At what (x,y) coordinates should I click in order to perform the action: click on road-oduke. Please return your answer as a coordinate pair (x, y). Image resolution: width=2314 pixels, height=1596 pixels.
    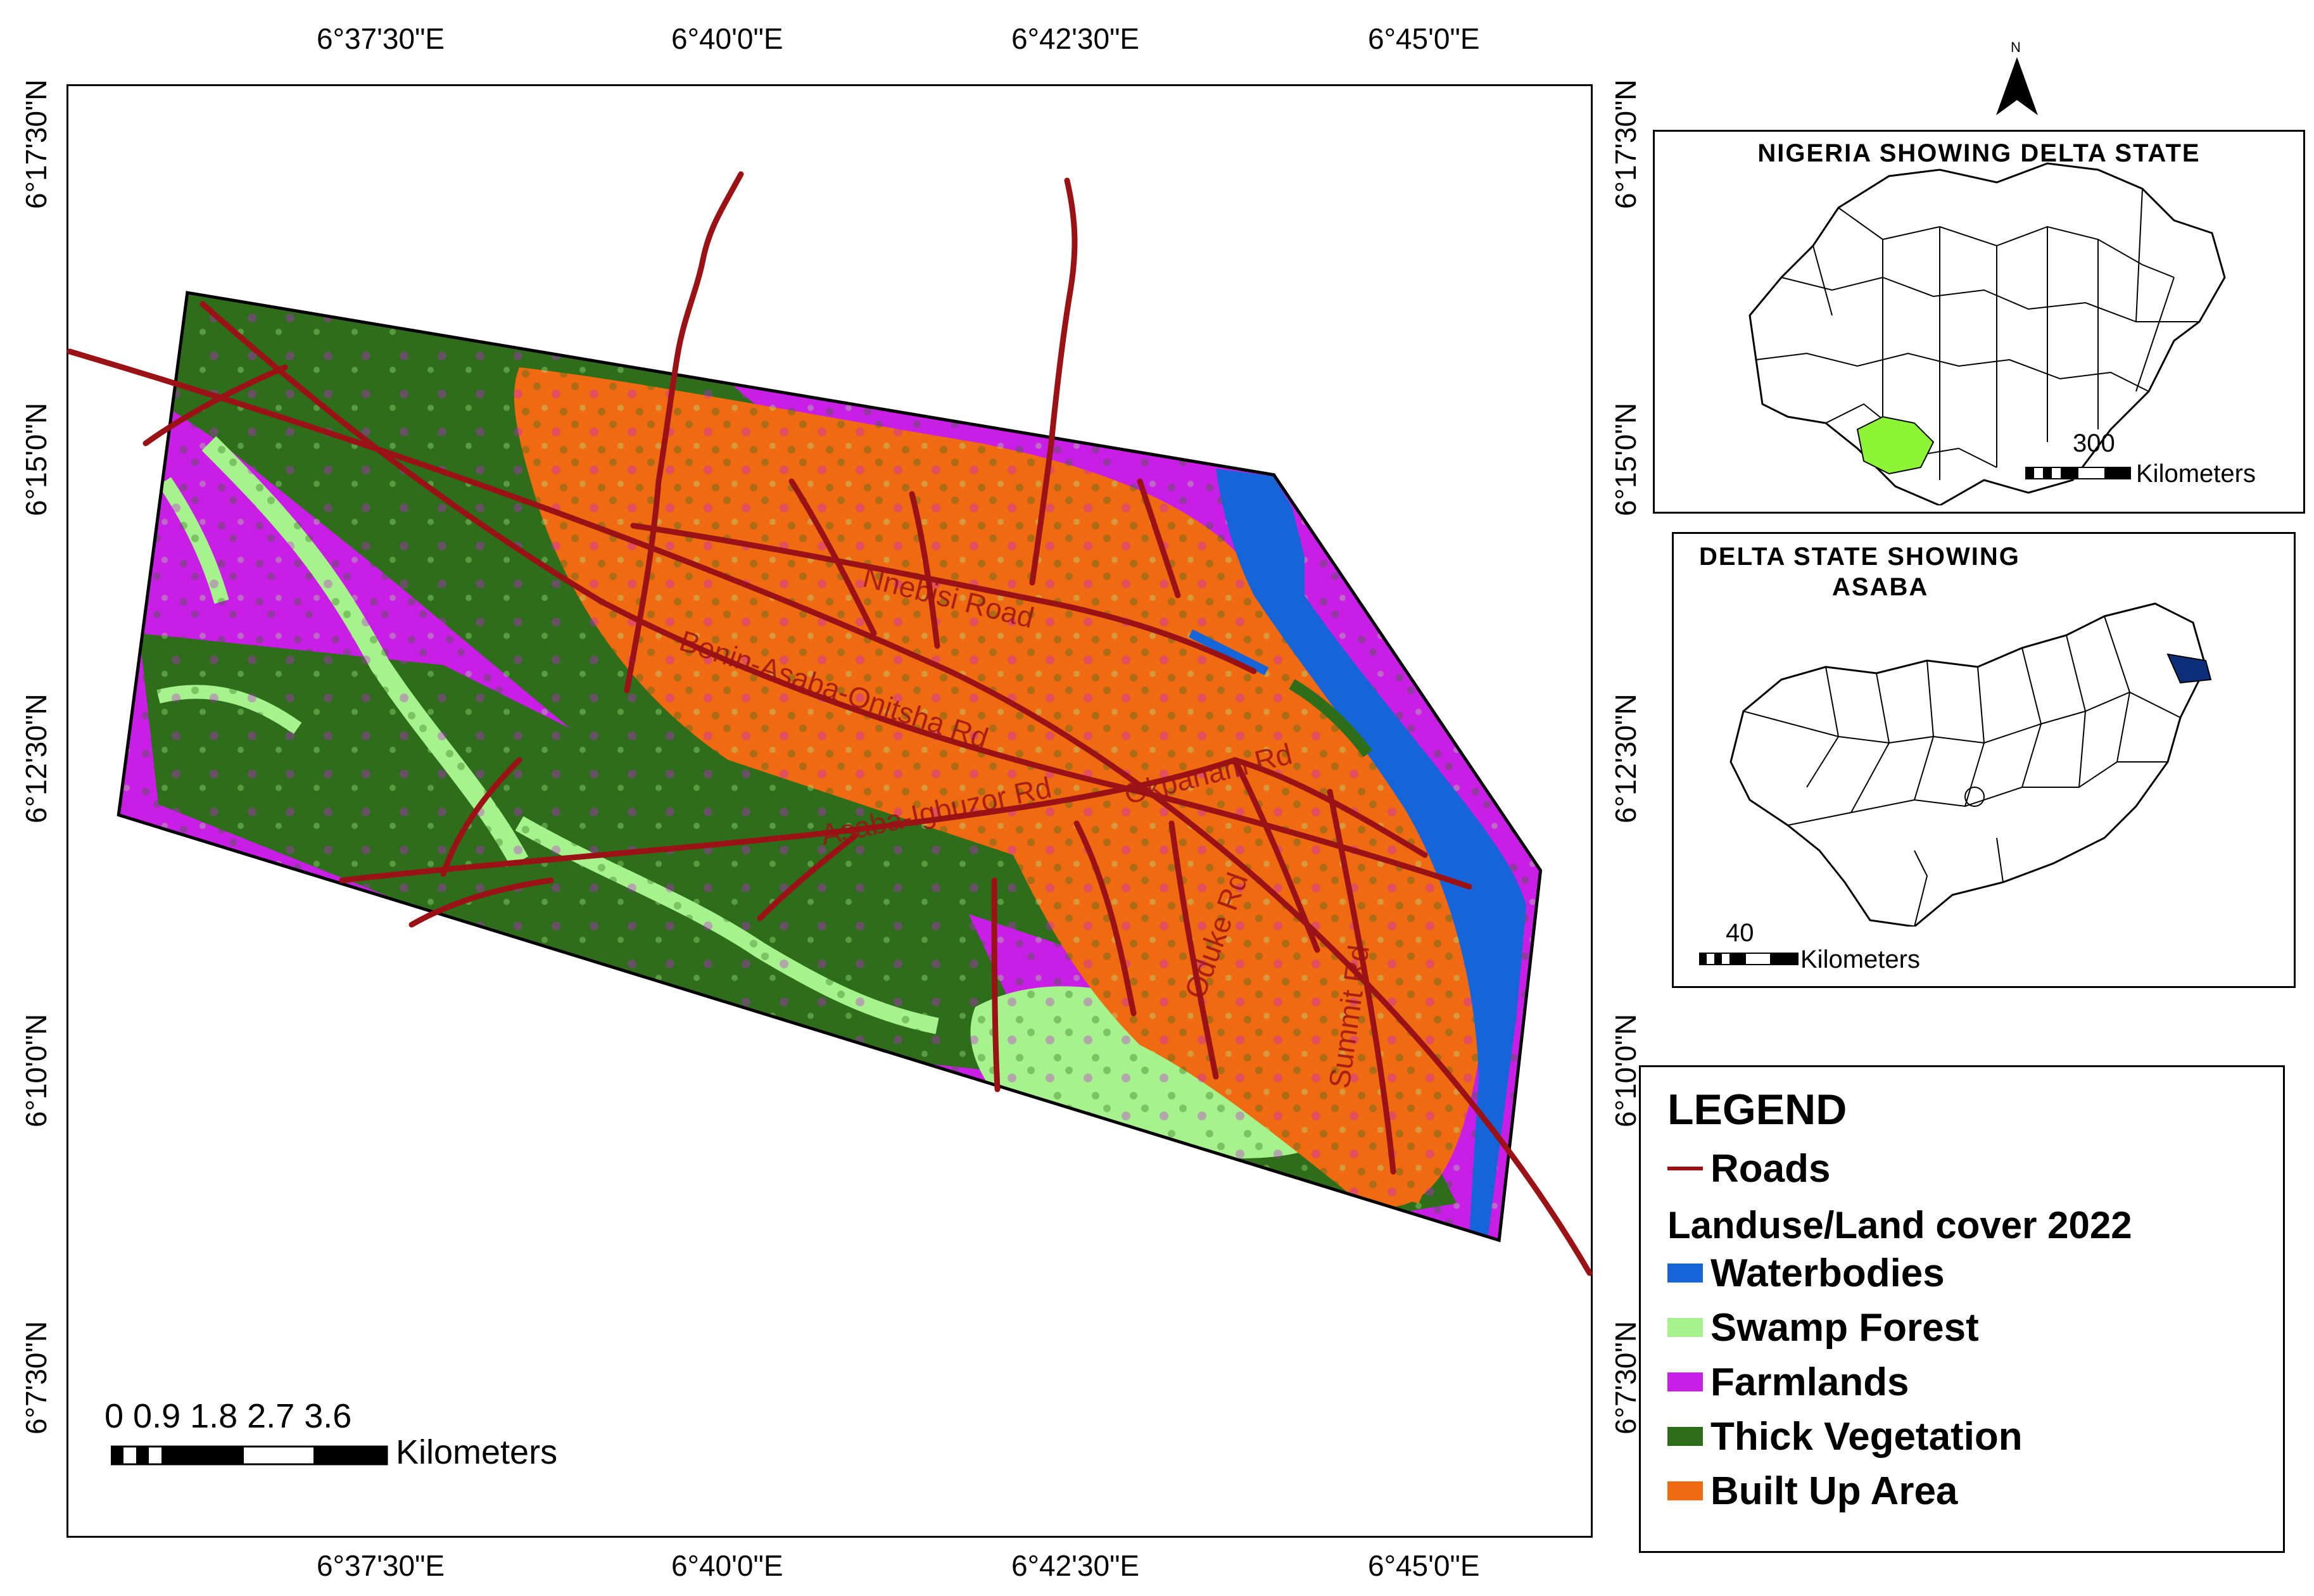
    Looking at the image, I should click on (1193, 950).